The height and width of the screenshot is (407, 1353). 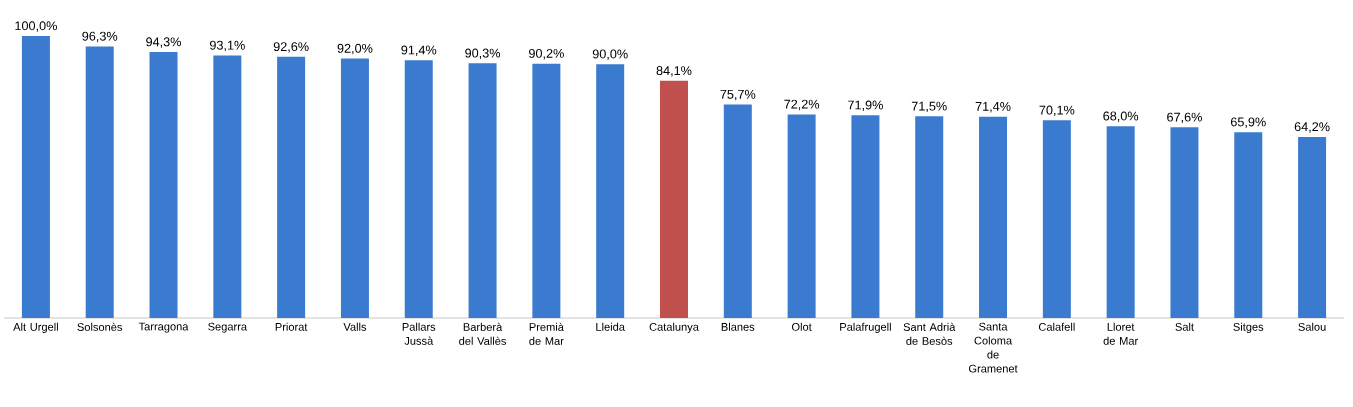 What do you see at coordinates (1184, 326) in the screenshot?
I see `x-tick-label: Salt` at bounding box center [1184, 326].